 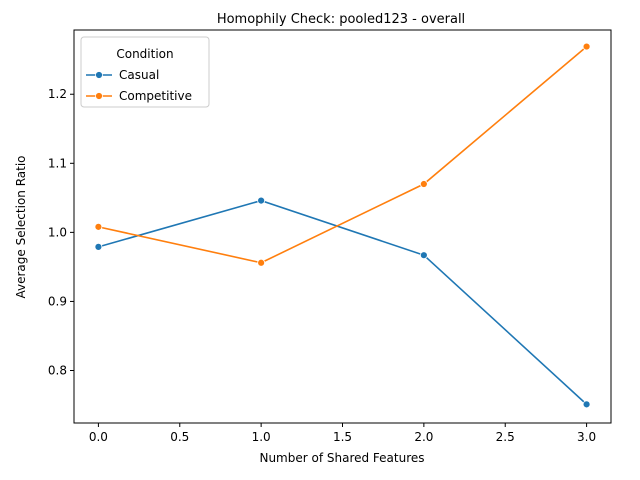 I want to click on y-axis: 0.8 0.9 1.0 1.1 1.2, so click(x=61, y=232).